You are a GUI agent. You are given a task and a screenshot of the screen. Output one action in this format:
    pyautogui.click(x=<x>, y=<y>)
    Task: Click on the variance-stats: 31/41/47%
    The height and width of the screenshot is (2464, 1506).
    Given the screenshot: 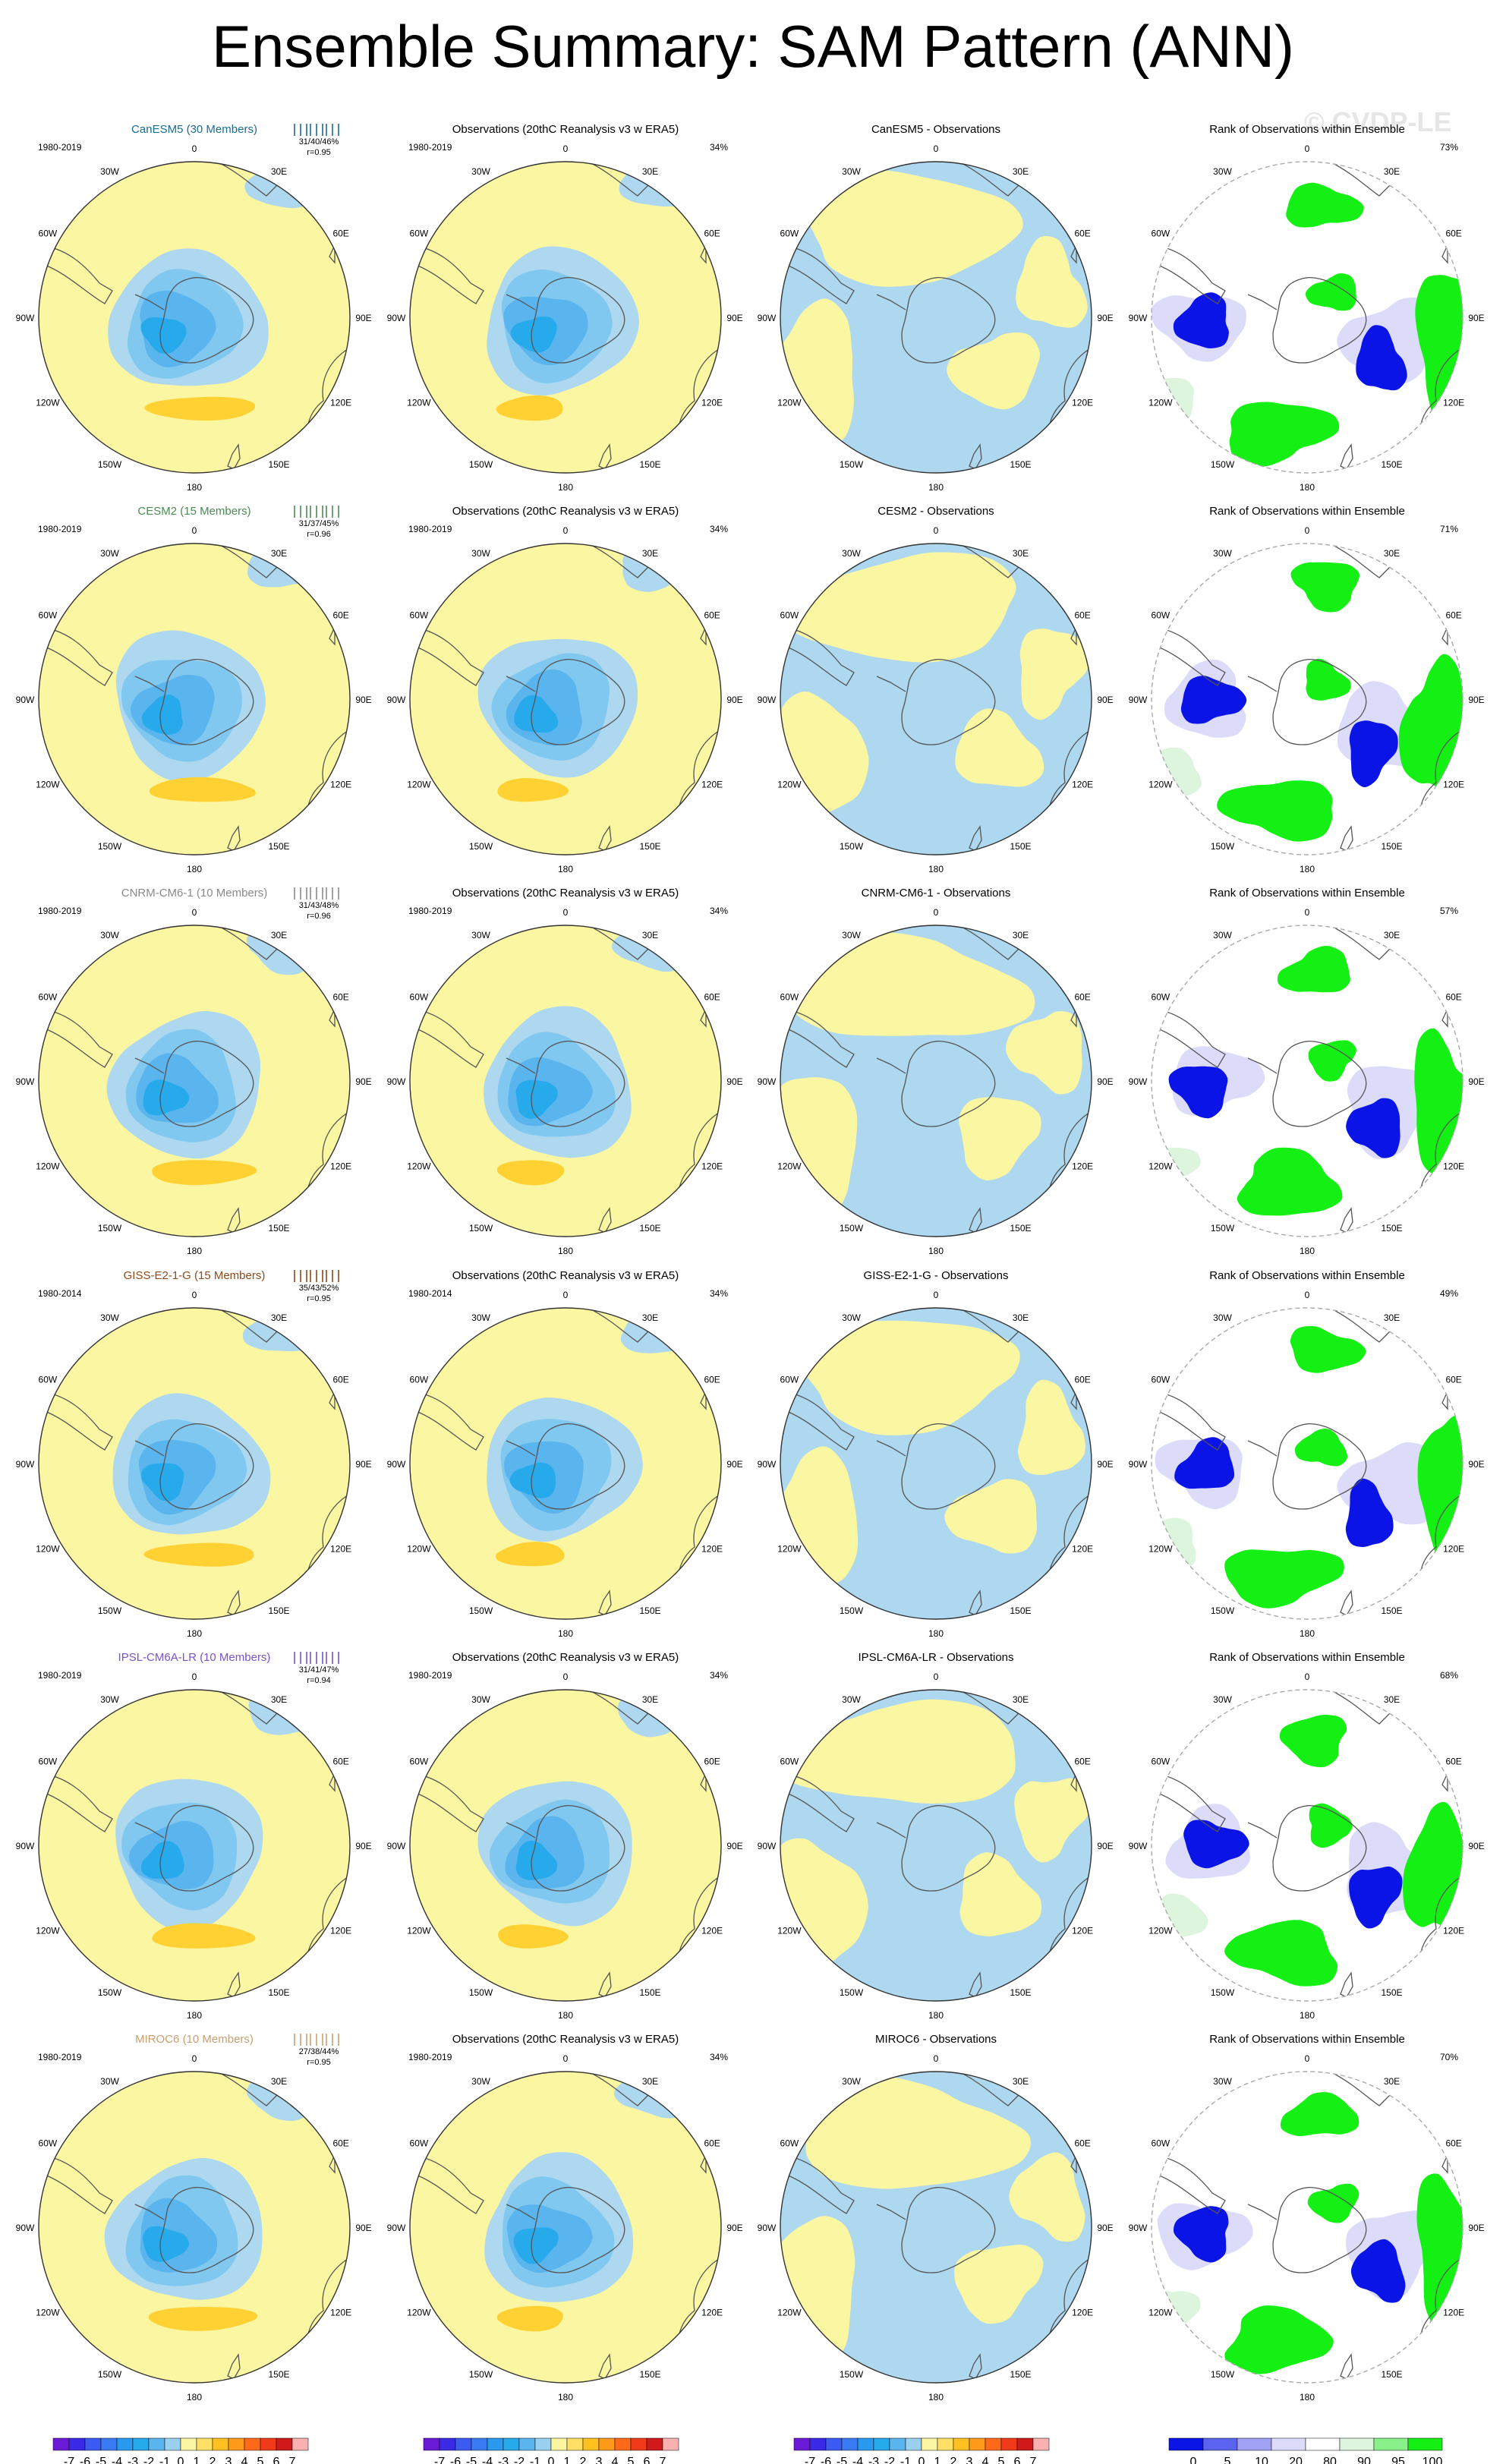 What is the action you would take?
    pyautogui.click(x=319, y=1670)
    